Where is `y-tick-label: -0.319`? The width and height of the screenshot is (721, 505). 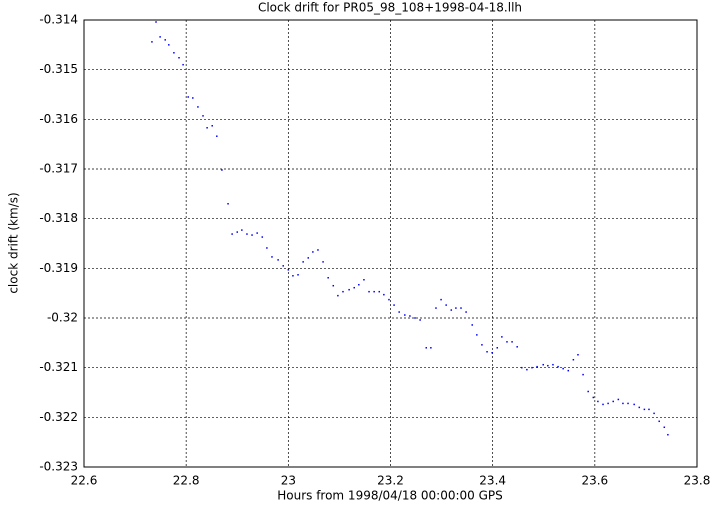 y-tick-label: -0.319 is located at coordinates (58, 268).